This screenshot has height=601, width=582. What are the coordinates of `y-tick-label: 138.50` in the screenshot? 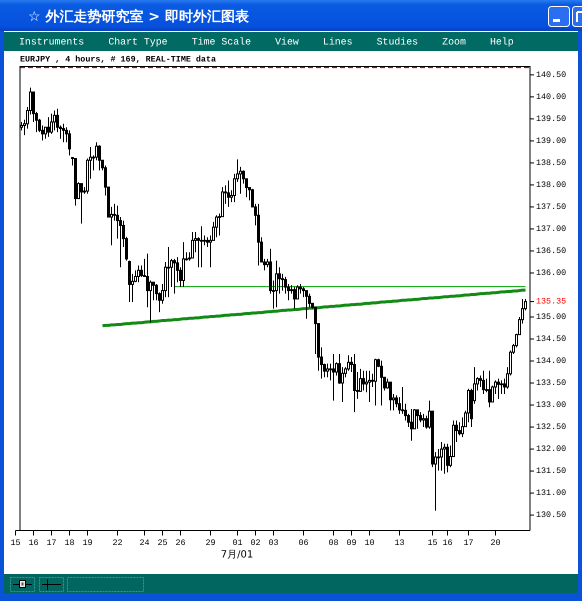 It's located at (551, 163).